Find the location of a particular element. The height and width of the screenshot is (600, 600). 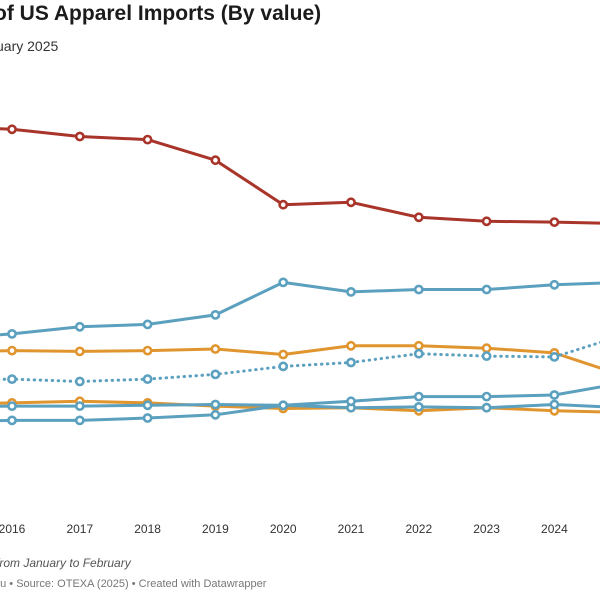

x-tick-label: 2023 is located at coordinates (486, 529).